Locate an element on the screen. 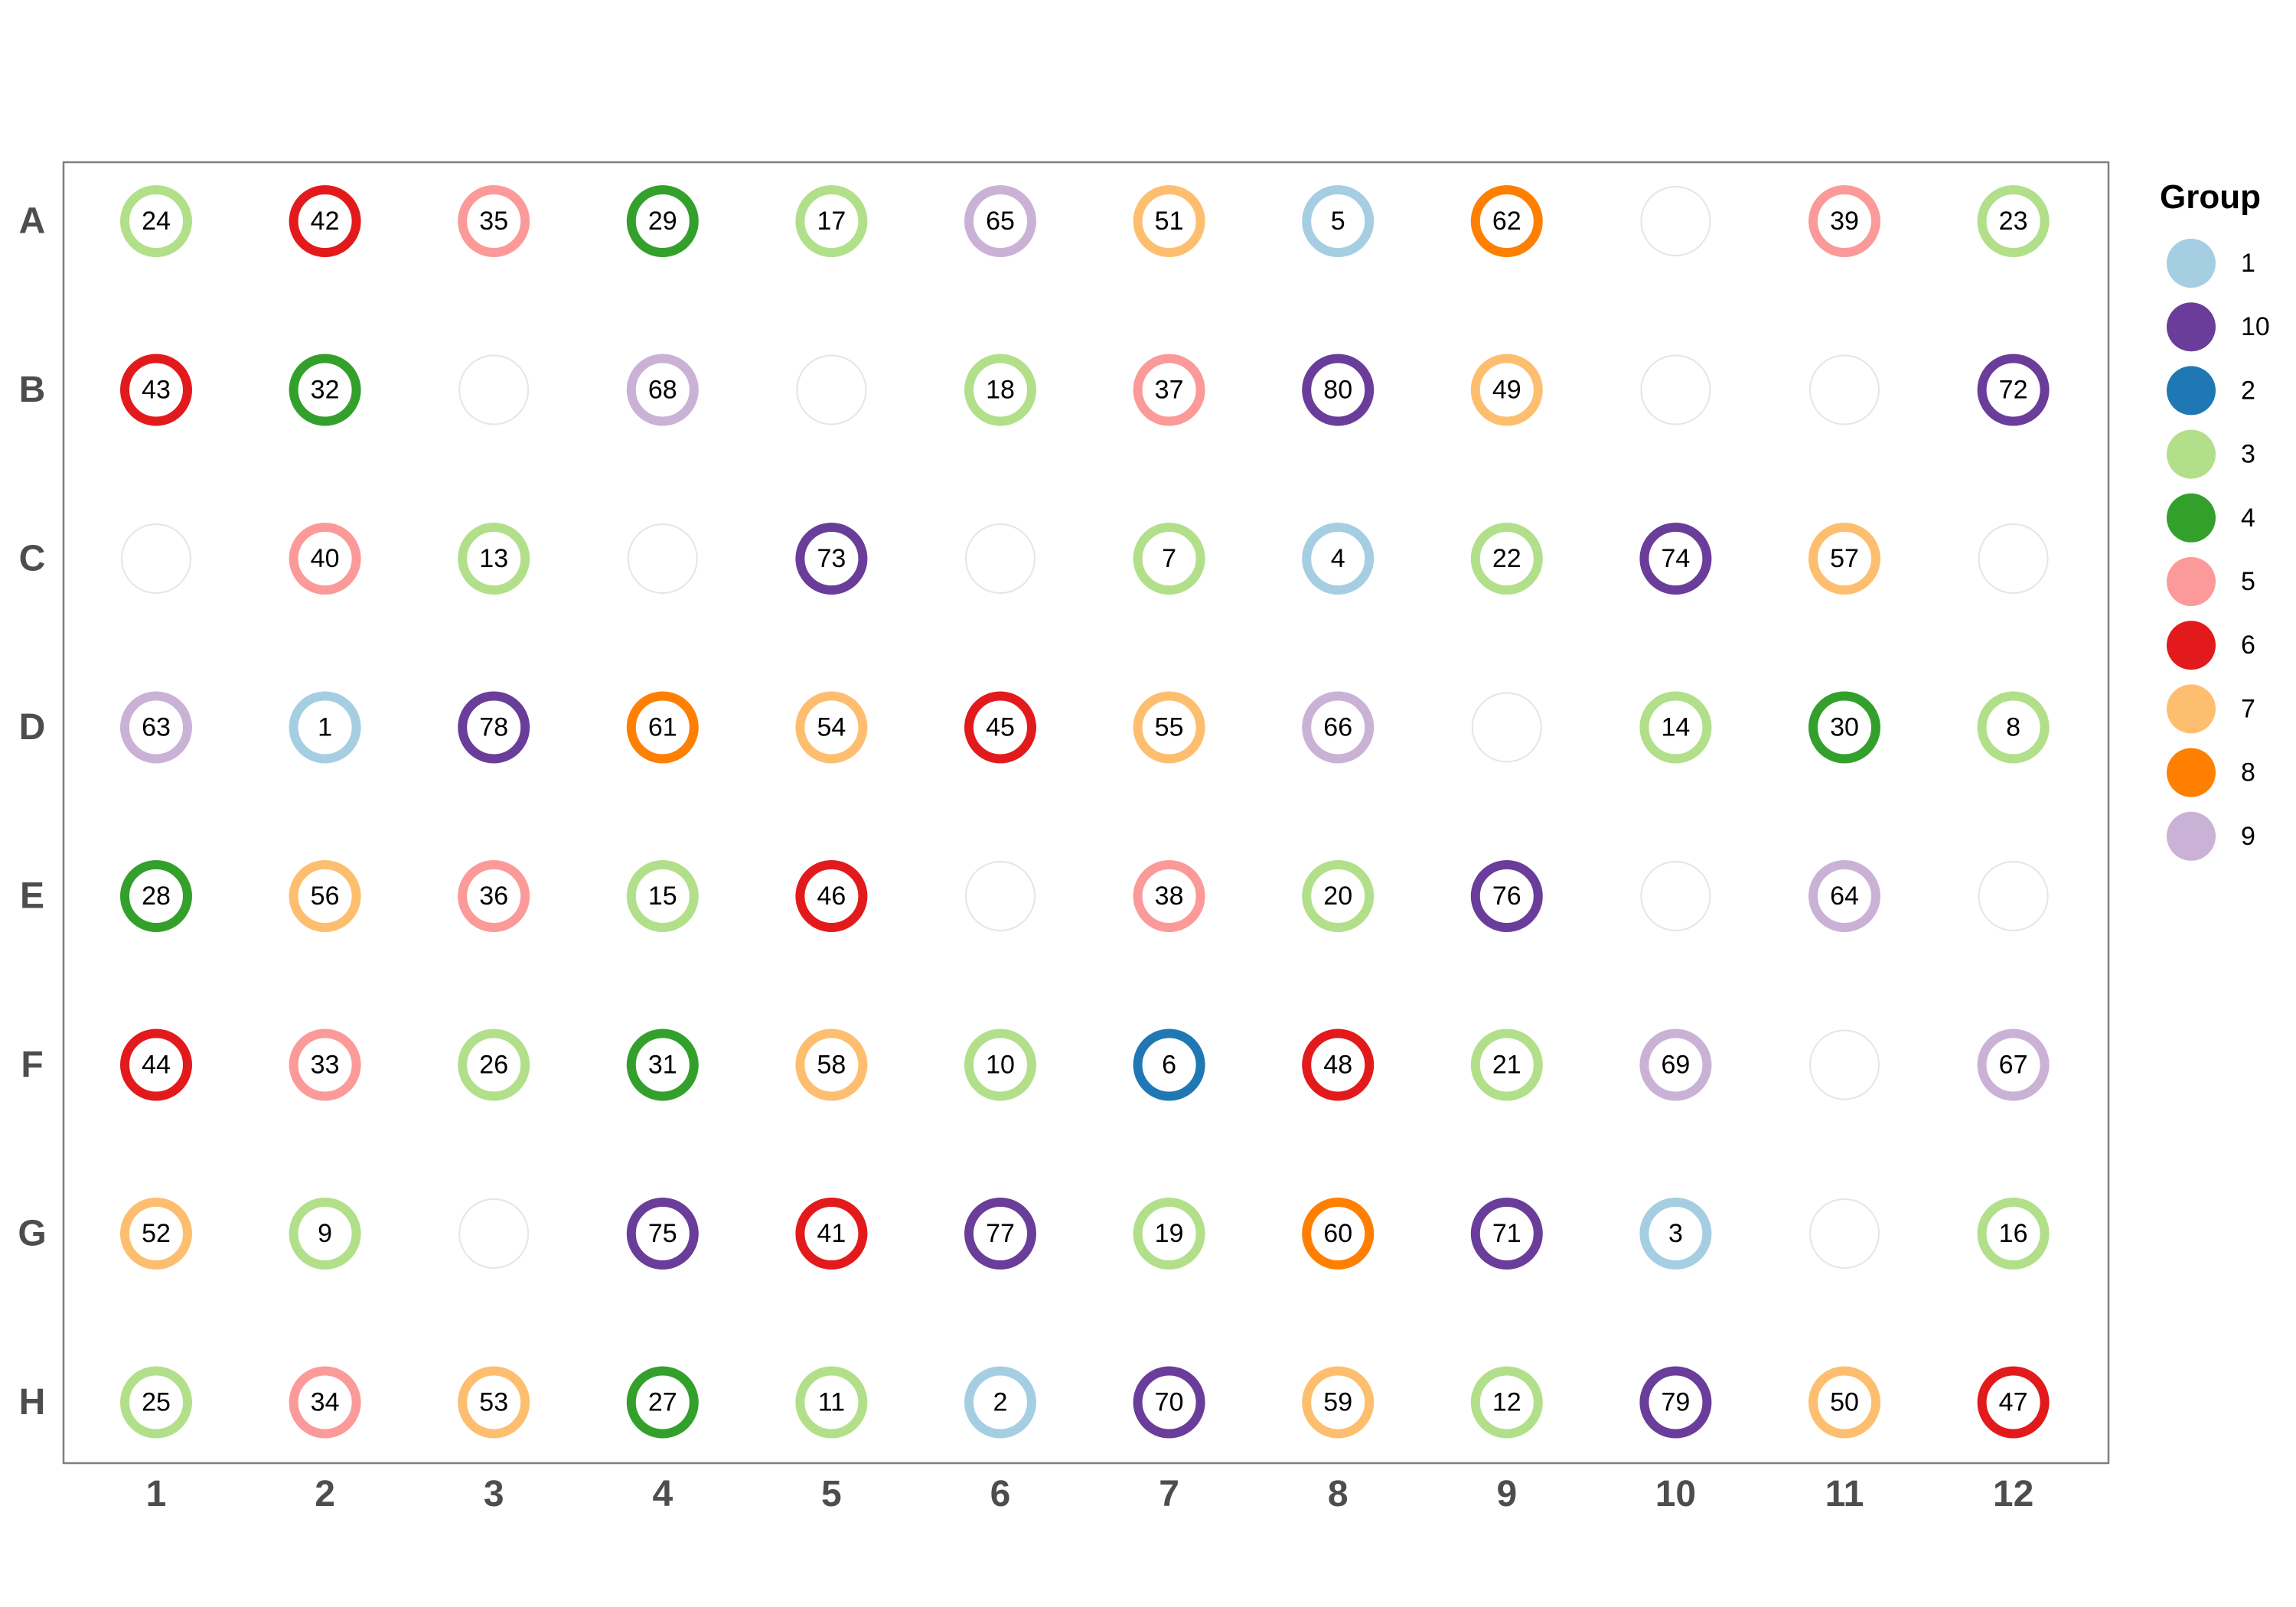 This screenshot has width=2296, height=1607. well-sample-label: 6 is located at coordinates (1169, 1065).